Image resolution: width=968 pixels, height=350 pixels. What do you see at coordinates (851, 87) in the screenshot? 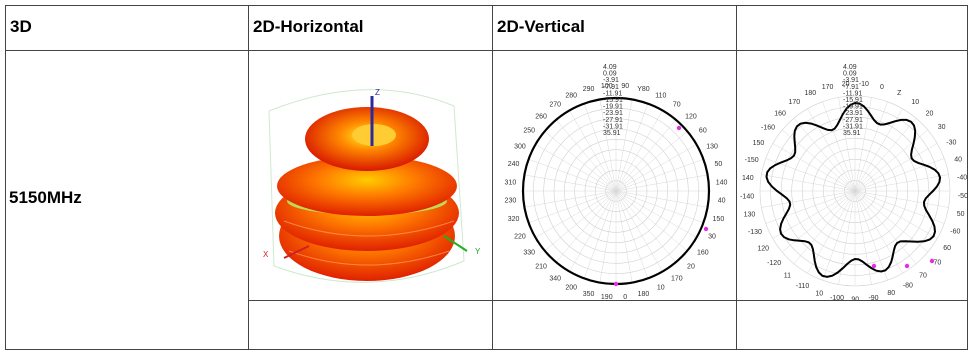
I see `db-tick-label: -7.91` at bounding box center [851, 87].